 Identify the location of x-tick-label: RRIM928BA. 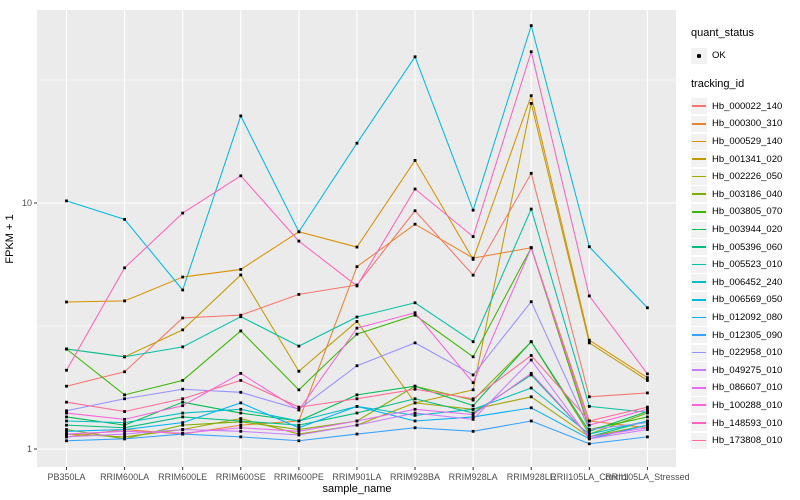
(415, 477).